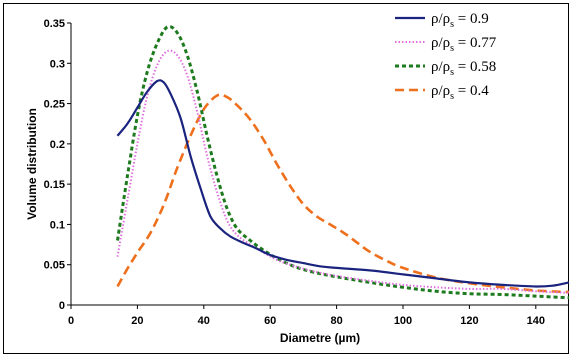  I want to click on y-tick-label: 0.35, so click(54, 24).